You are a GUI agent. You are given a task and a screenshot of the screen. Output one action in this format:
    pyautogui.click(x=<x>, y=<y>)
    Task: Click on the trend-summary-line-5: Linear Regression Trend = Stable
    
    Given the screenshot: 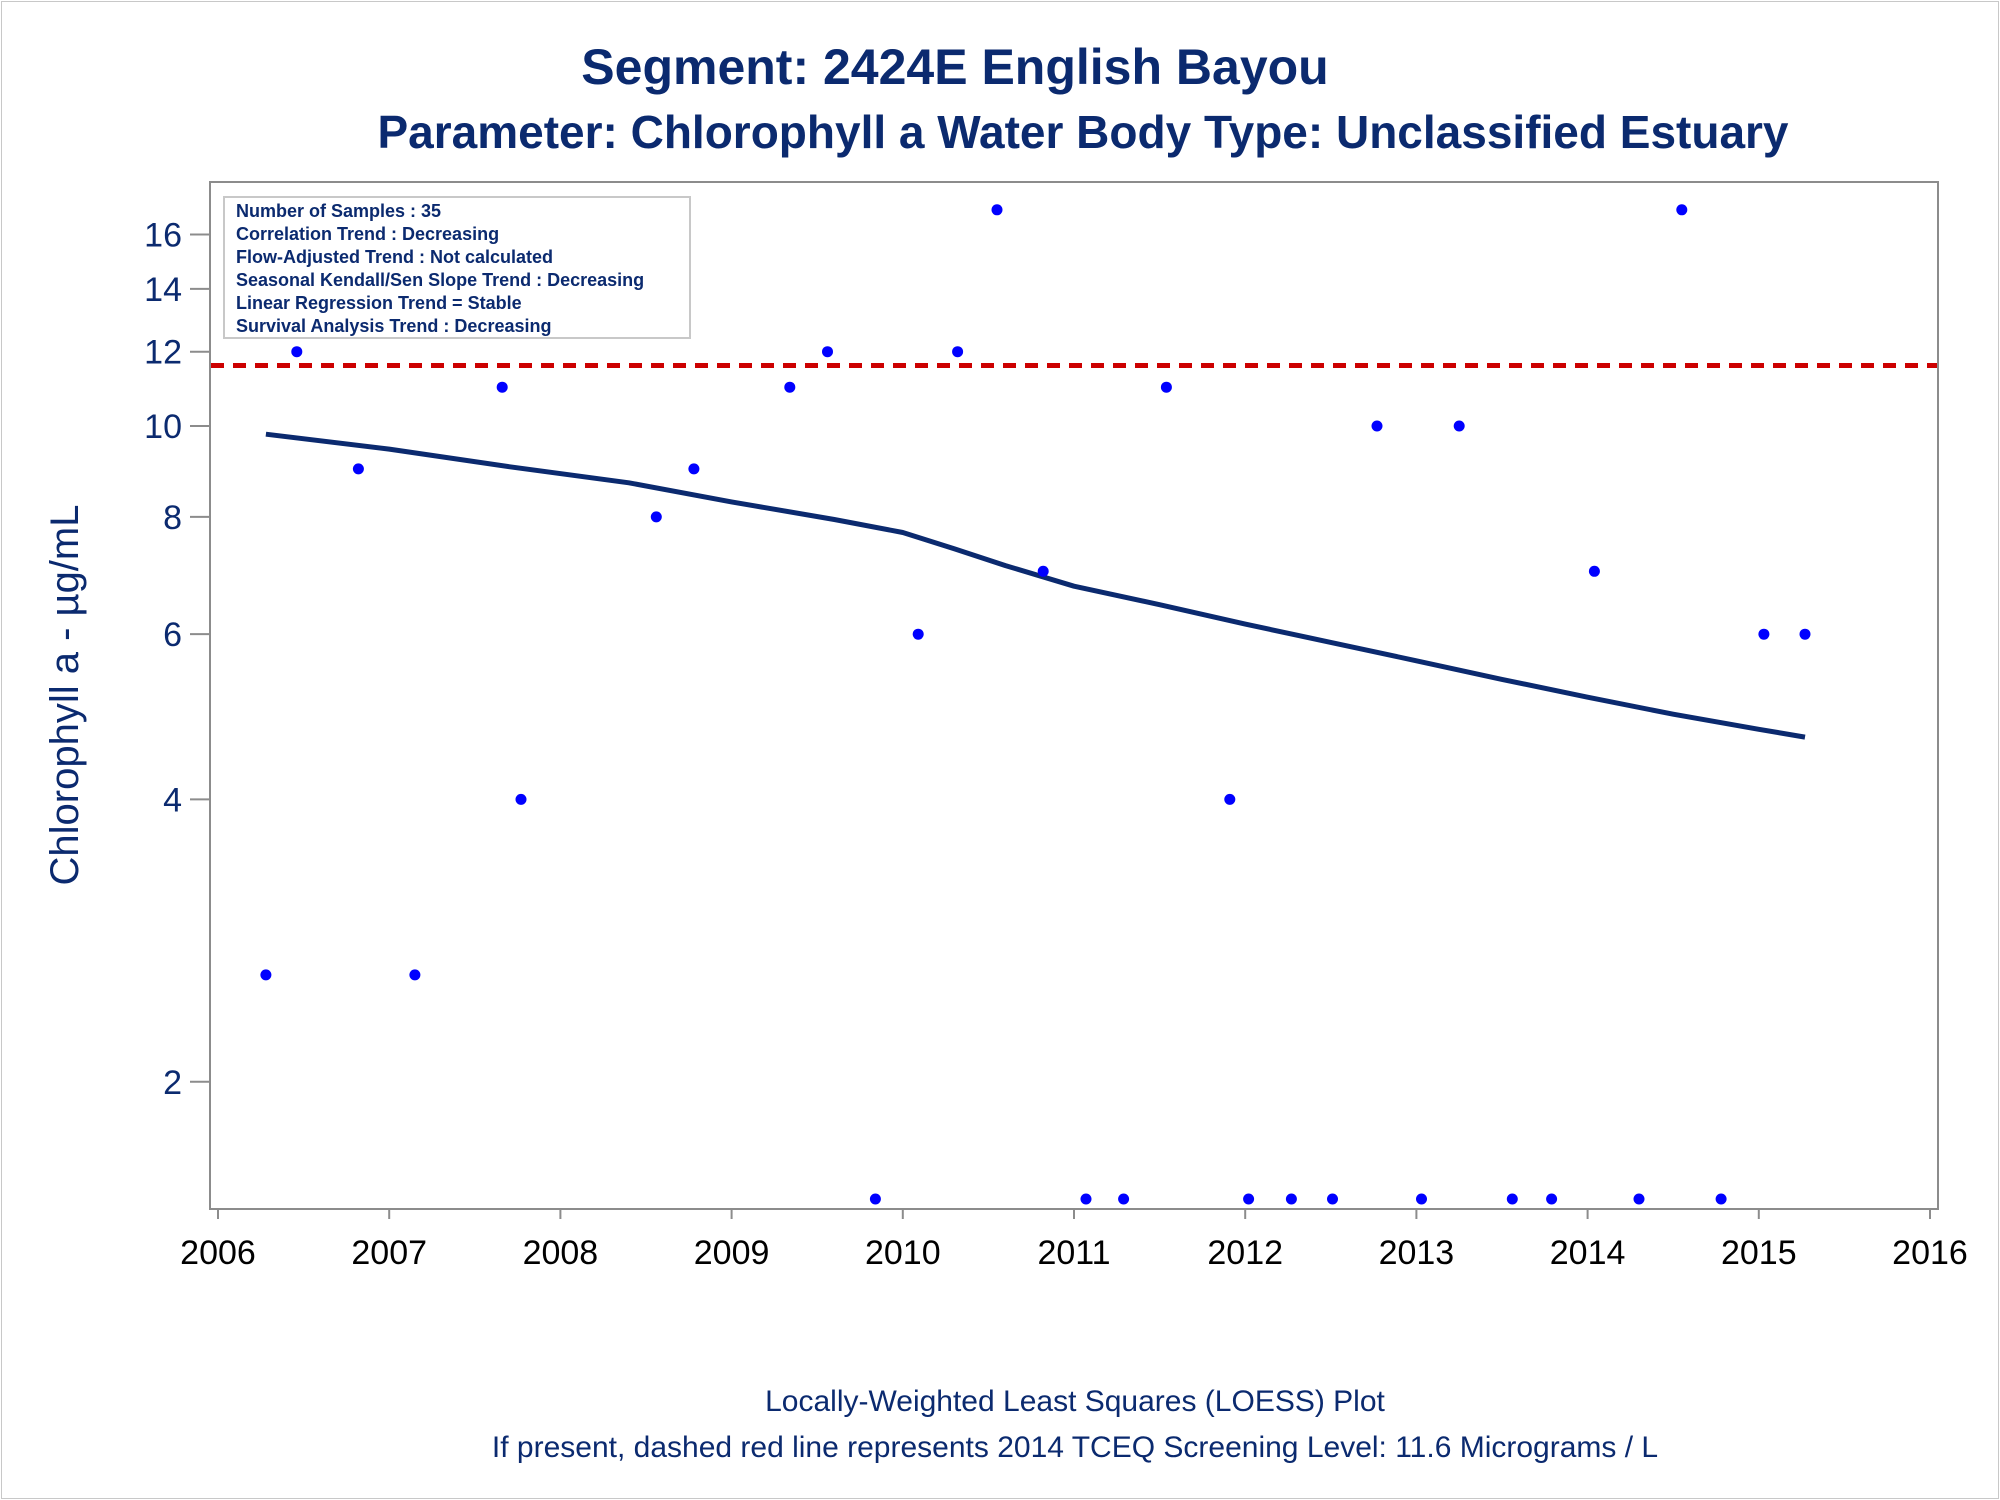 What is the action you would take?
    pyautogui.click(x=379, y=303)
    